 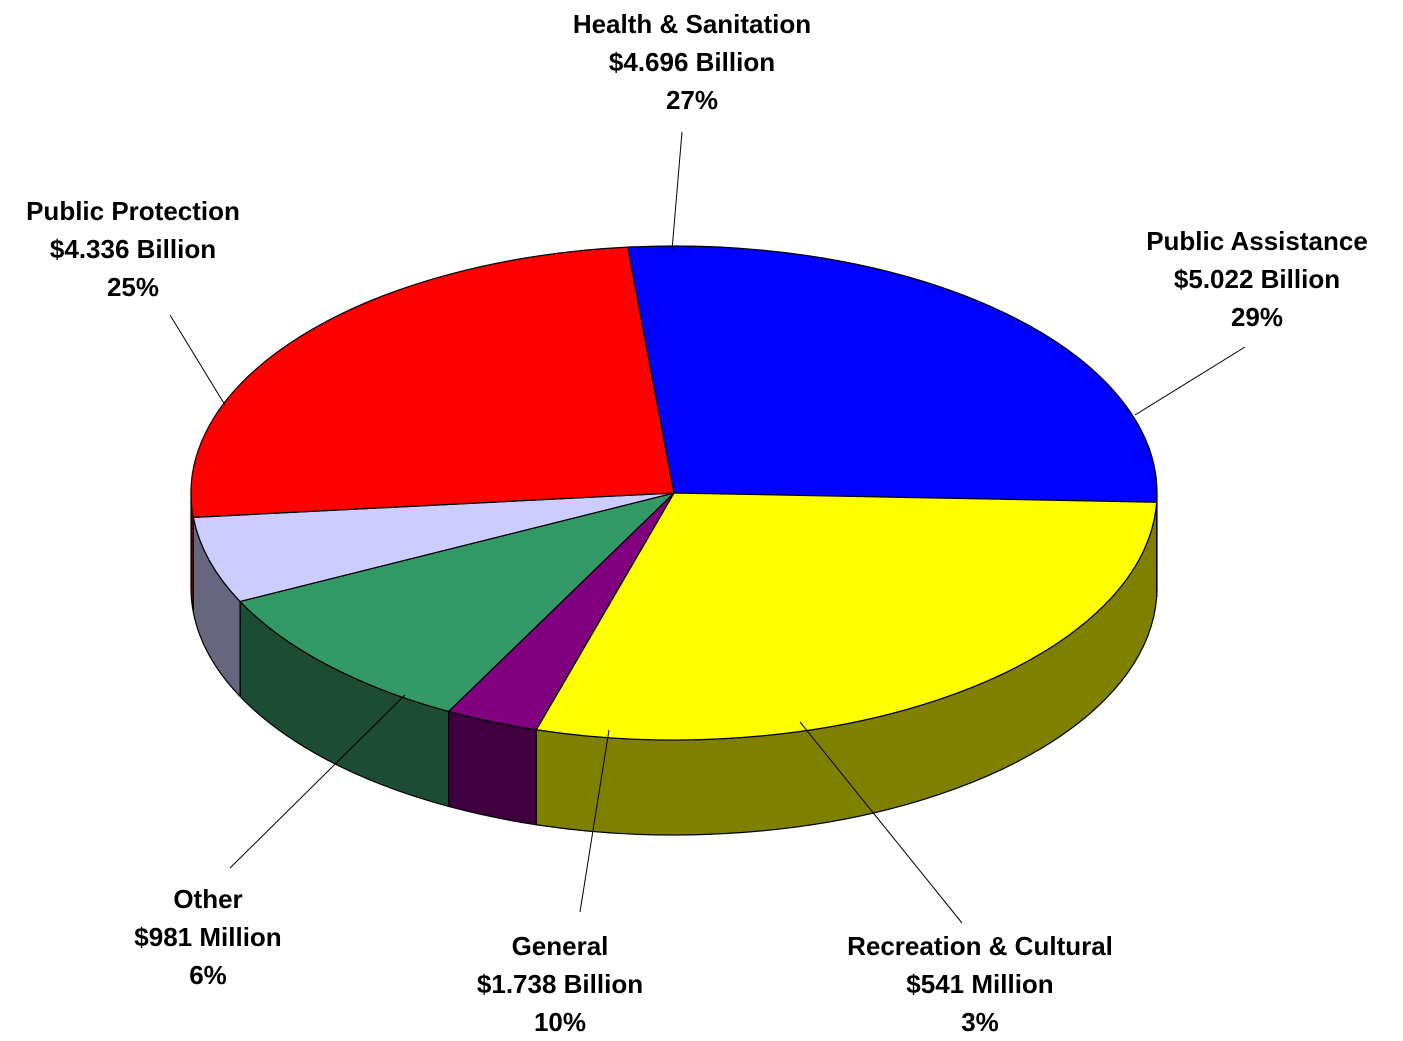 I want to click on slice-label-percent: 25%, so click(x=133, y=287).